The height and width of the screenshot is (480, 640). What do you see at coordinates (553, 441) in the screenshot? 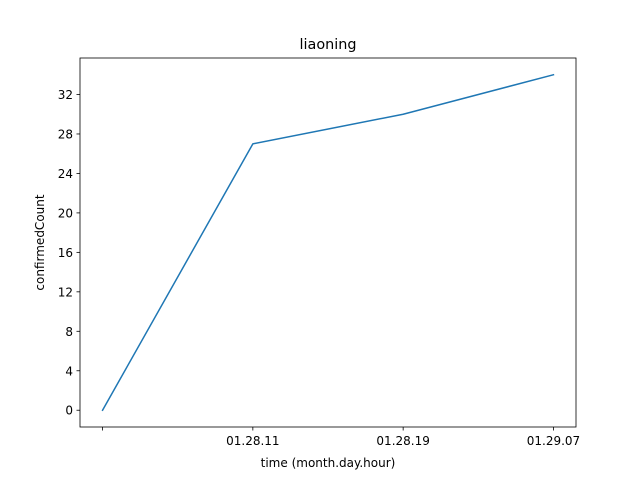
I see `x-tick-label: 01.29.07` at bounding box center [553, 441].